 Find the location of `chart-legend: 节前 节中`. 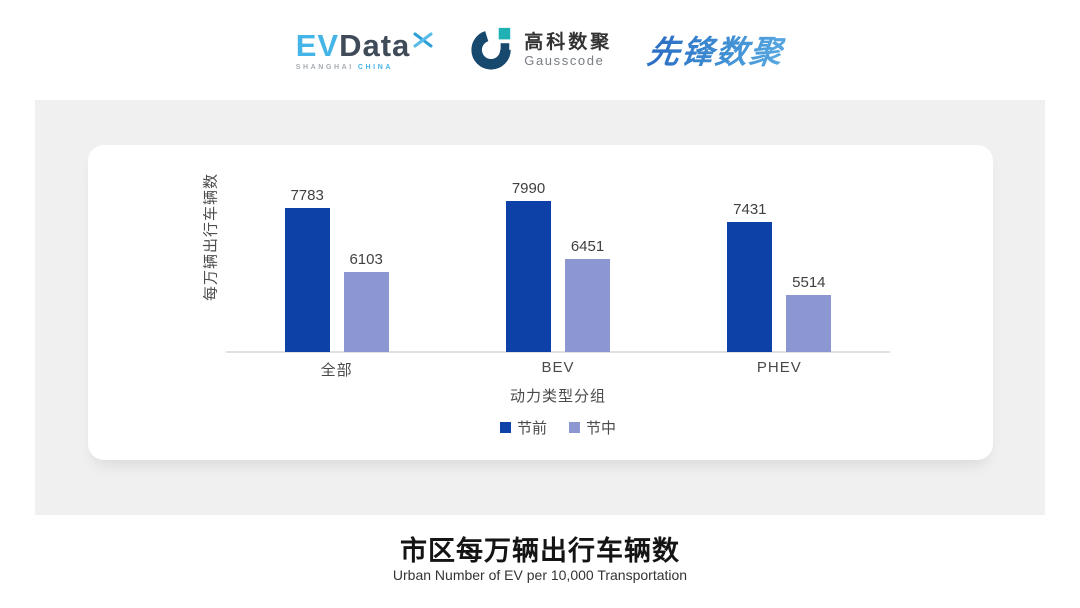

chart-legend: 节前 节中 is located at coordinates (557, 427).